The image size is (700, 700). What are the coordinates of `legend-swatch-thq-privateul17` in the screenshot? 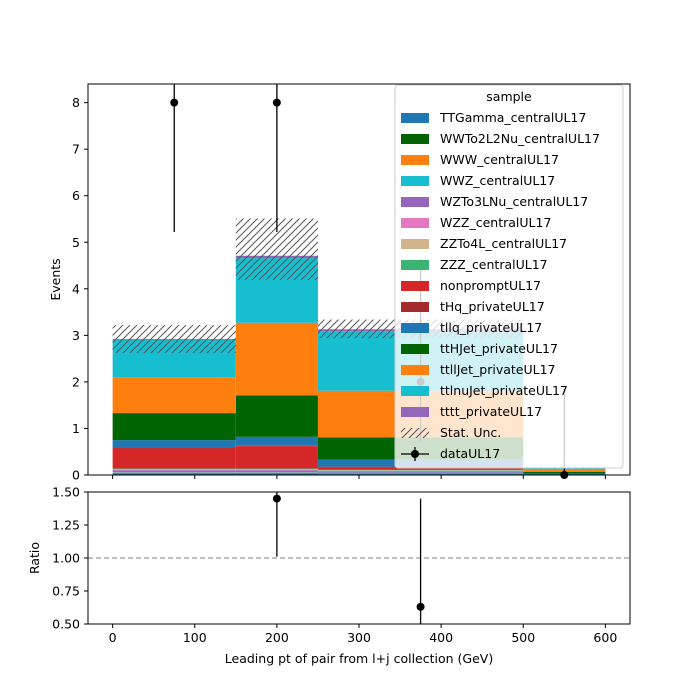 It's located at (415, 307).